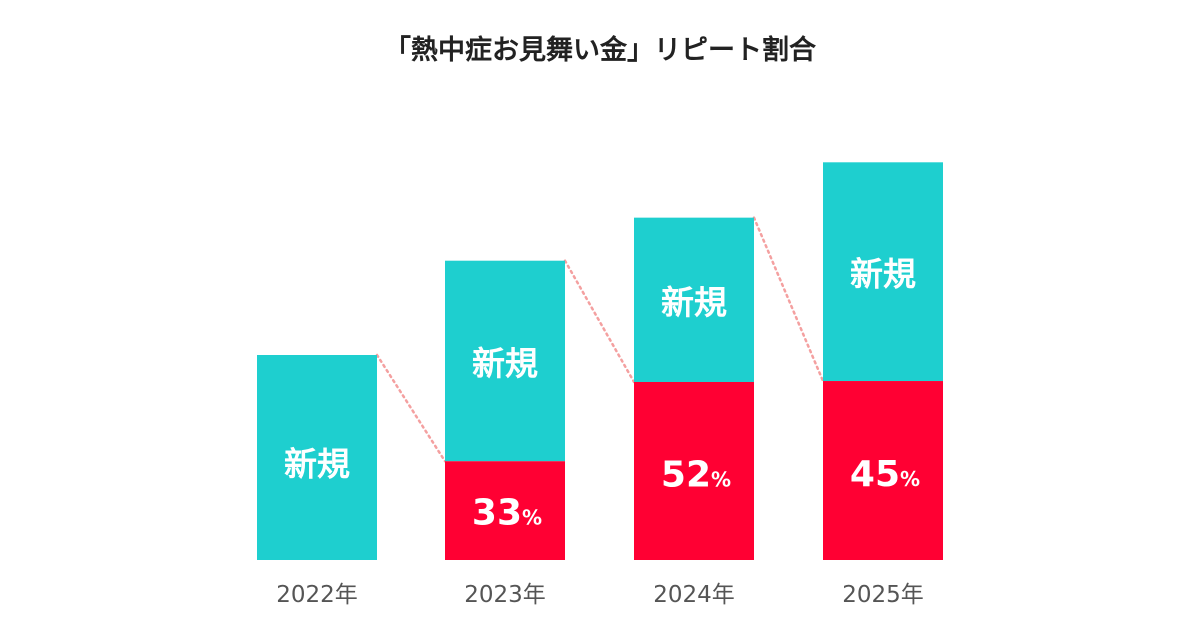  Describe the element at coordinates (600, 50) in the screenshot. I see `chart-title: 「熱中症お見舞い金」リピート割合` at that location.